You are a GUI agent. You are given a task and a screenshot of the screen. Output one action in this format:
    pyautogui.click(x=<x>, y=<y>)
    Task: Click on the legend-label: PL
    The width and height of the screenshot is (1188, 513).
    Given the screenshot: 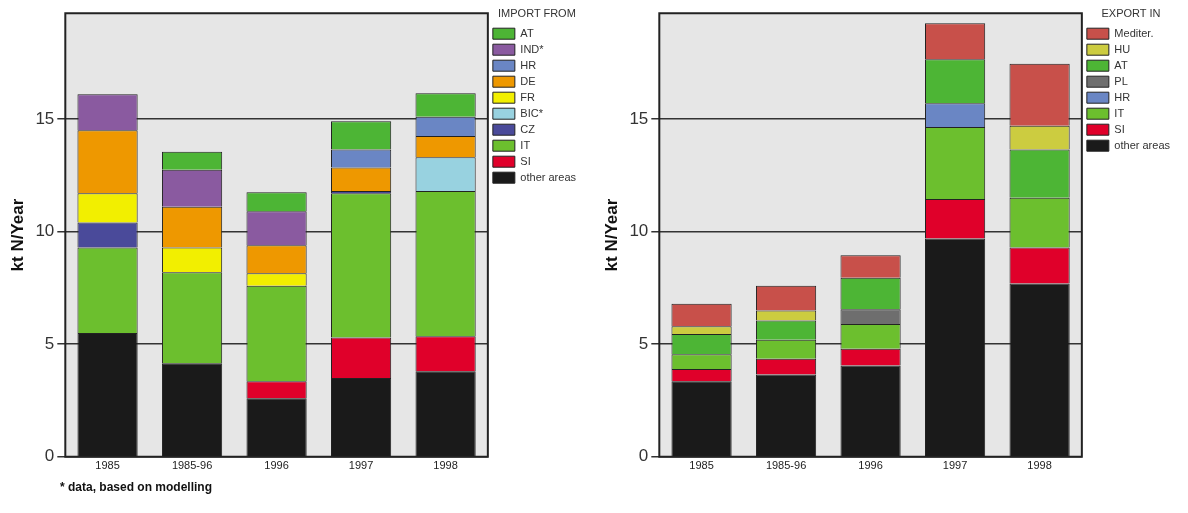 What is the action you would take?
    pyautogui.click(x=1121, y=80)
    